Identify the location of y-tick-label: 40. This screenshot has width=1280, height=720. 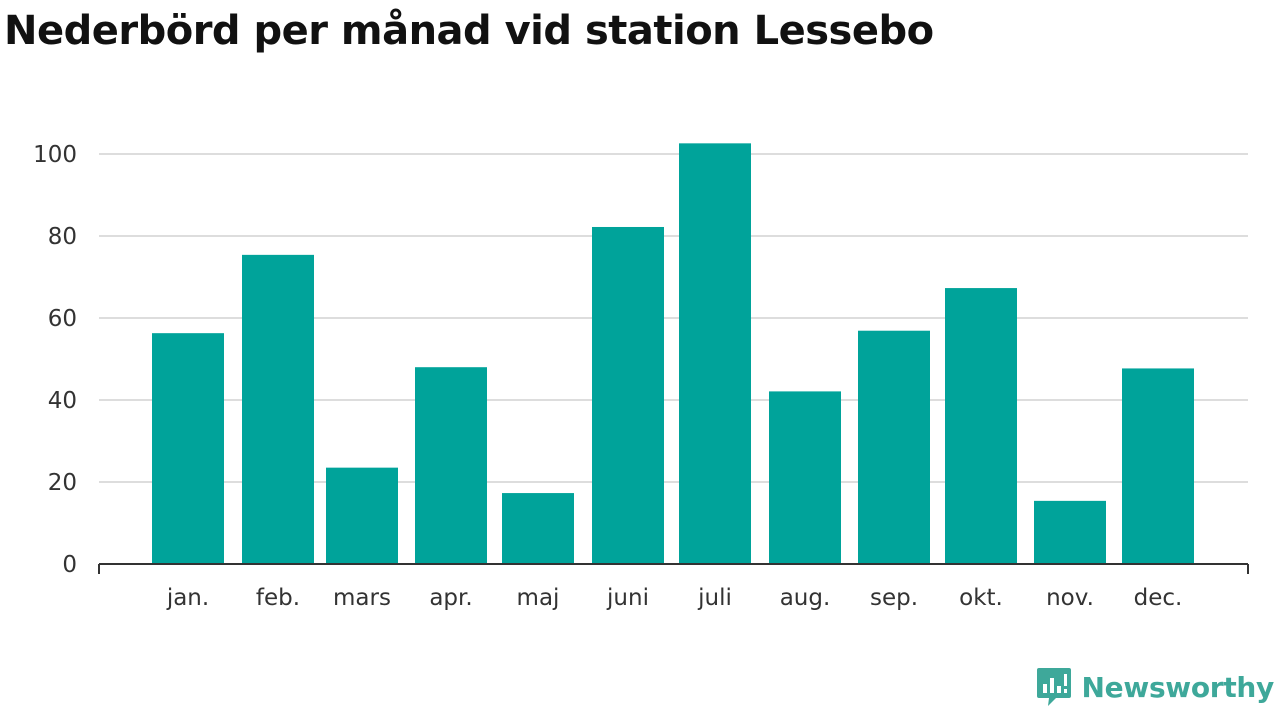
(62, 401).